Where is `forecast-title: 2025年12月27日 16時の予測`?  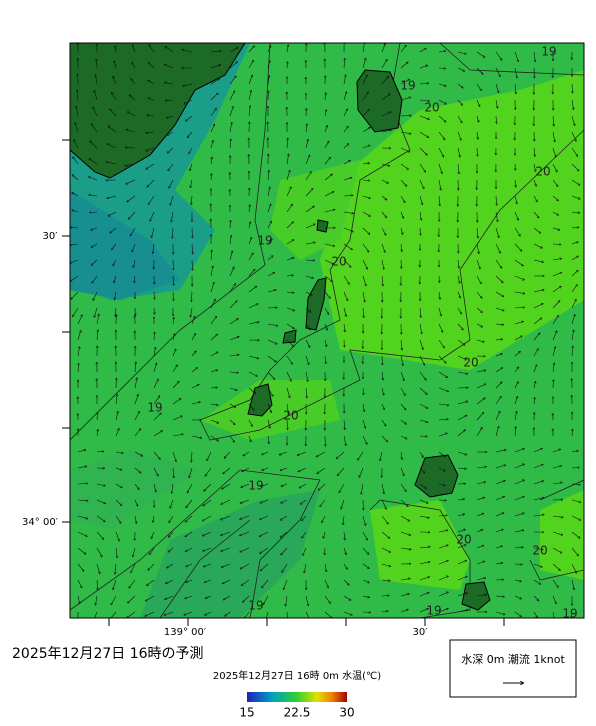 forecast-title: 2025年12月27日 16時の予測 is located at coordinates (108, 654).